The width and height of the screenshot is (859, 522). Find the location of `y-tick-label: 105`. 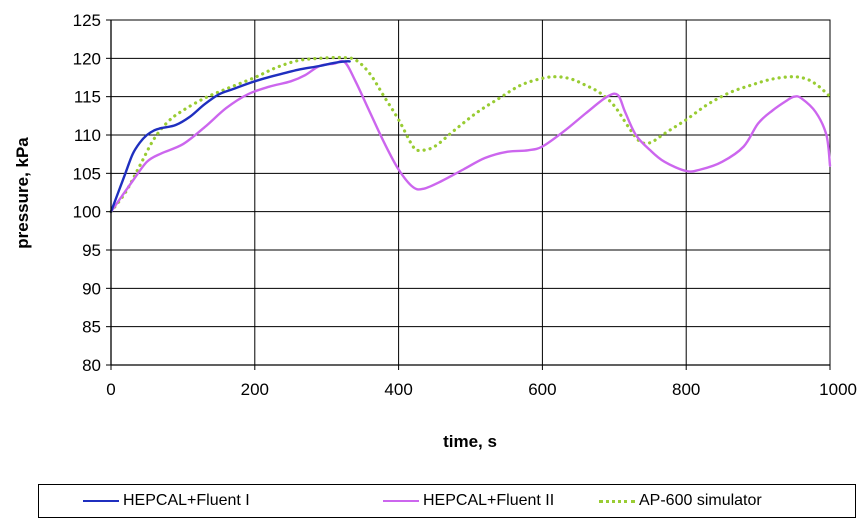

y-tick-label: 105 is located at coordinates (87, 173).